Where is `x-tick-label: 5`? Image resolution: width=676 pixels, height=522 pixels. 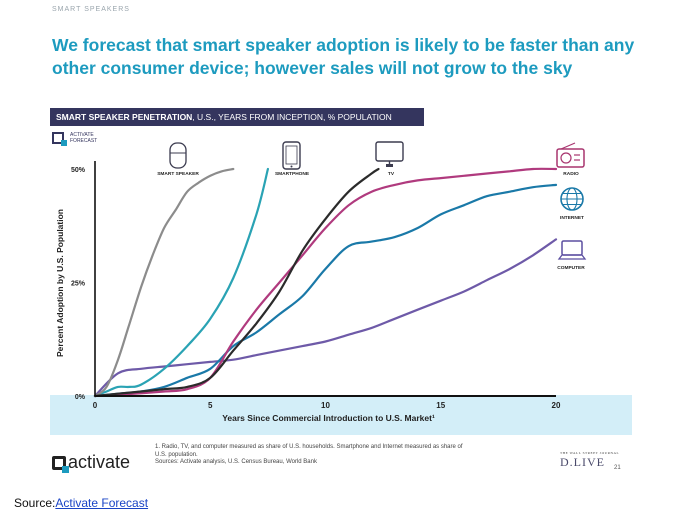 x-tick-label: 5 is located at coordinates (210, 405).